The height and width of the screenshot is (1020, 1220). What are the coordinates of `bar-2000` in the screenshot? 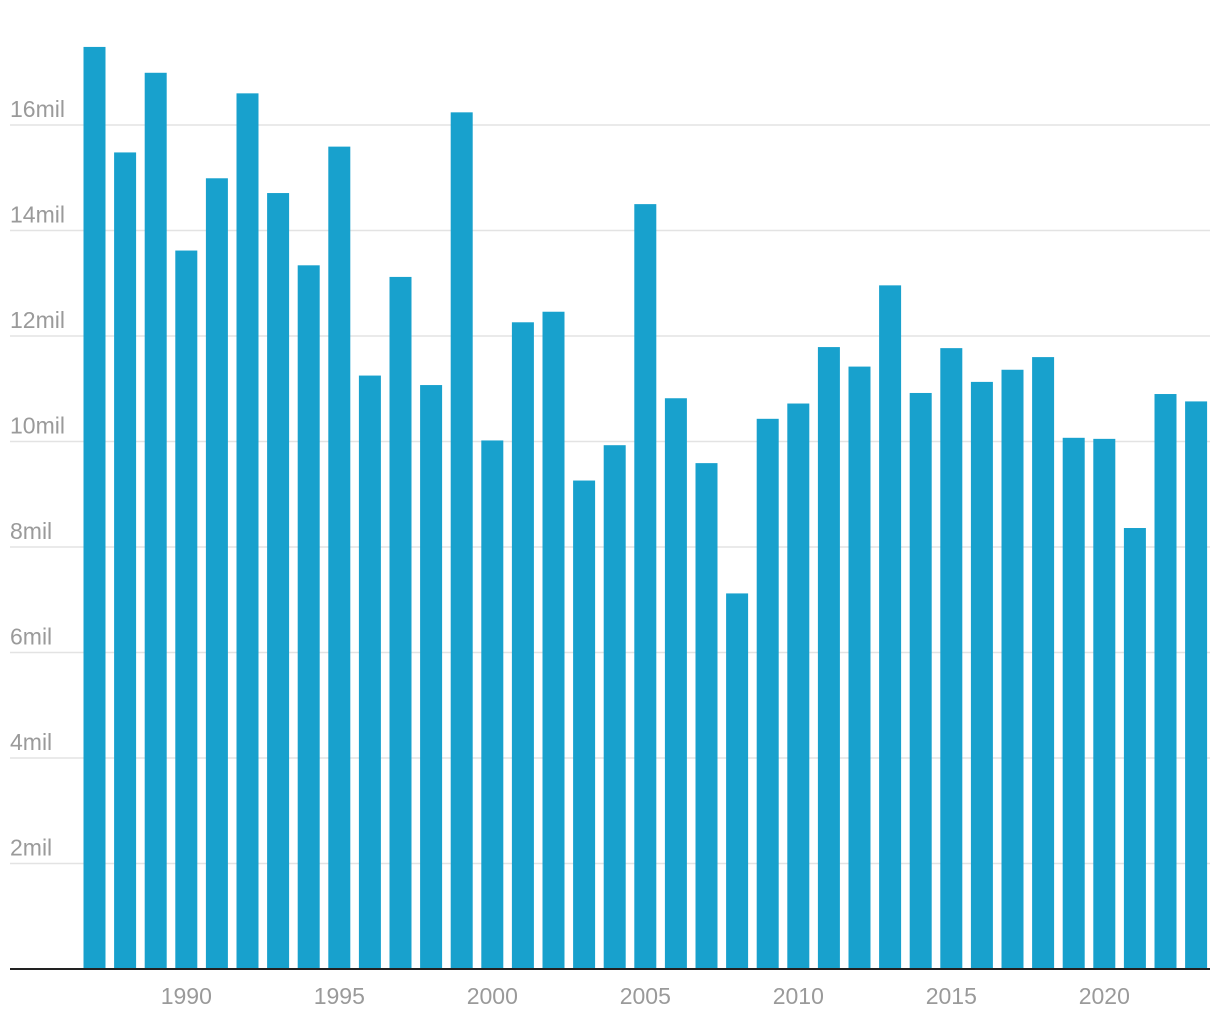 It's located at (492, 704).